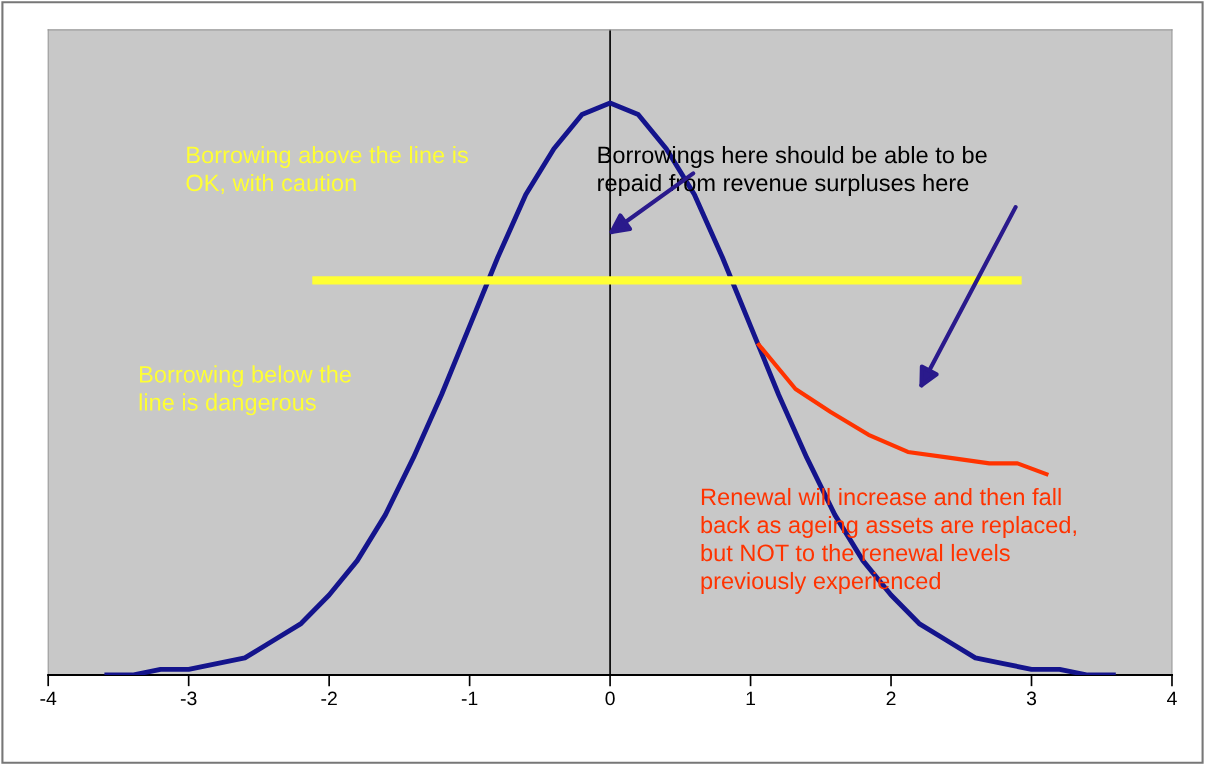 This screenshot has height=765, width=1205. Describe the element at coordinates (751, 698) in the screenshot. I see `x-tick-label: 1` at that location.